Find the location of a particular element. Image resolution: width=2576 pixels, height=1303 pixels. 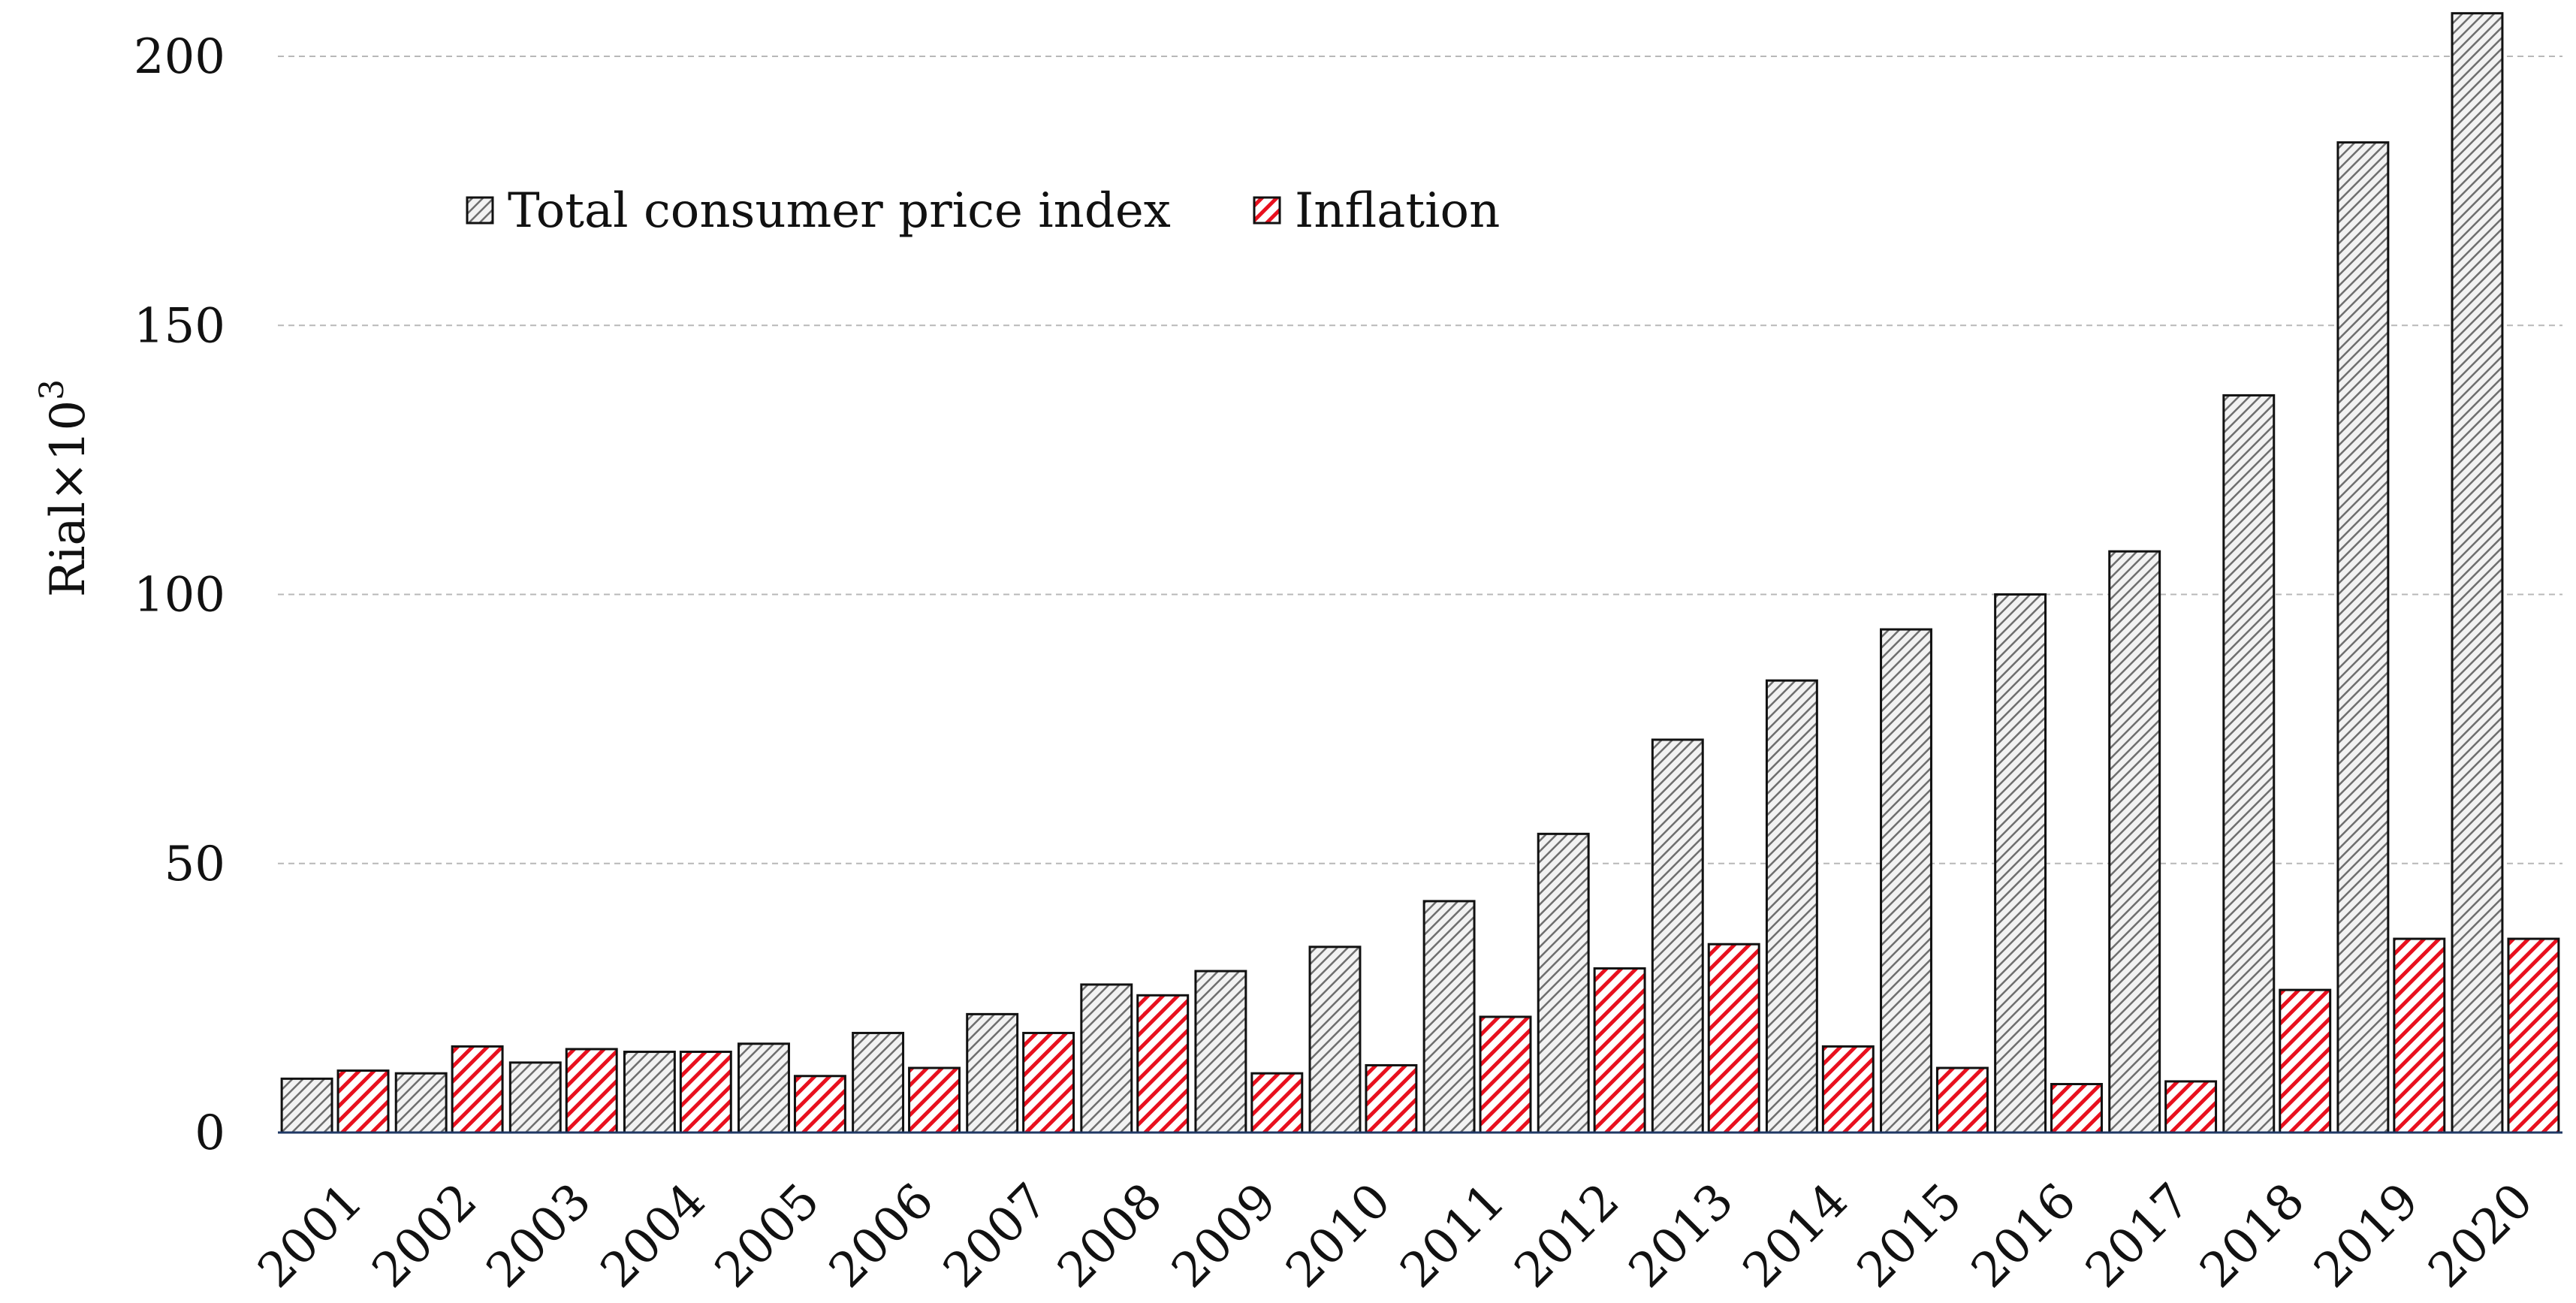

bar-cpi-2014 is located at coordinates (1791, 906).